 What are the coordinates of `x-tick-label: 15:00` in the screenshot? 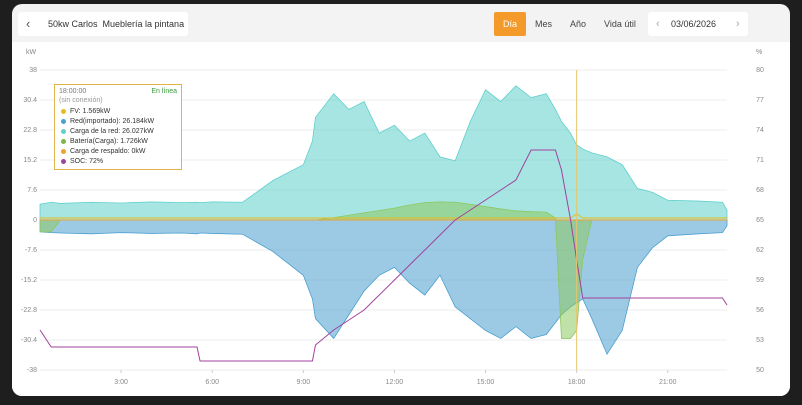 It's located at (486, 382).